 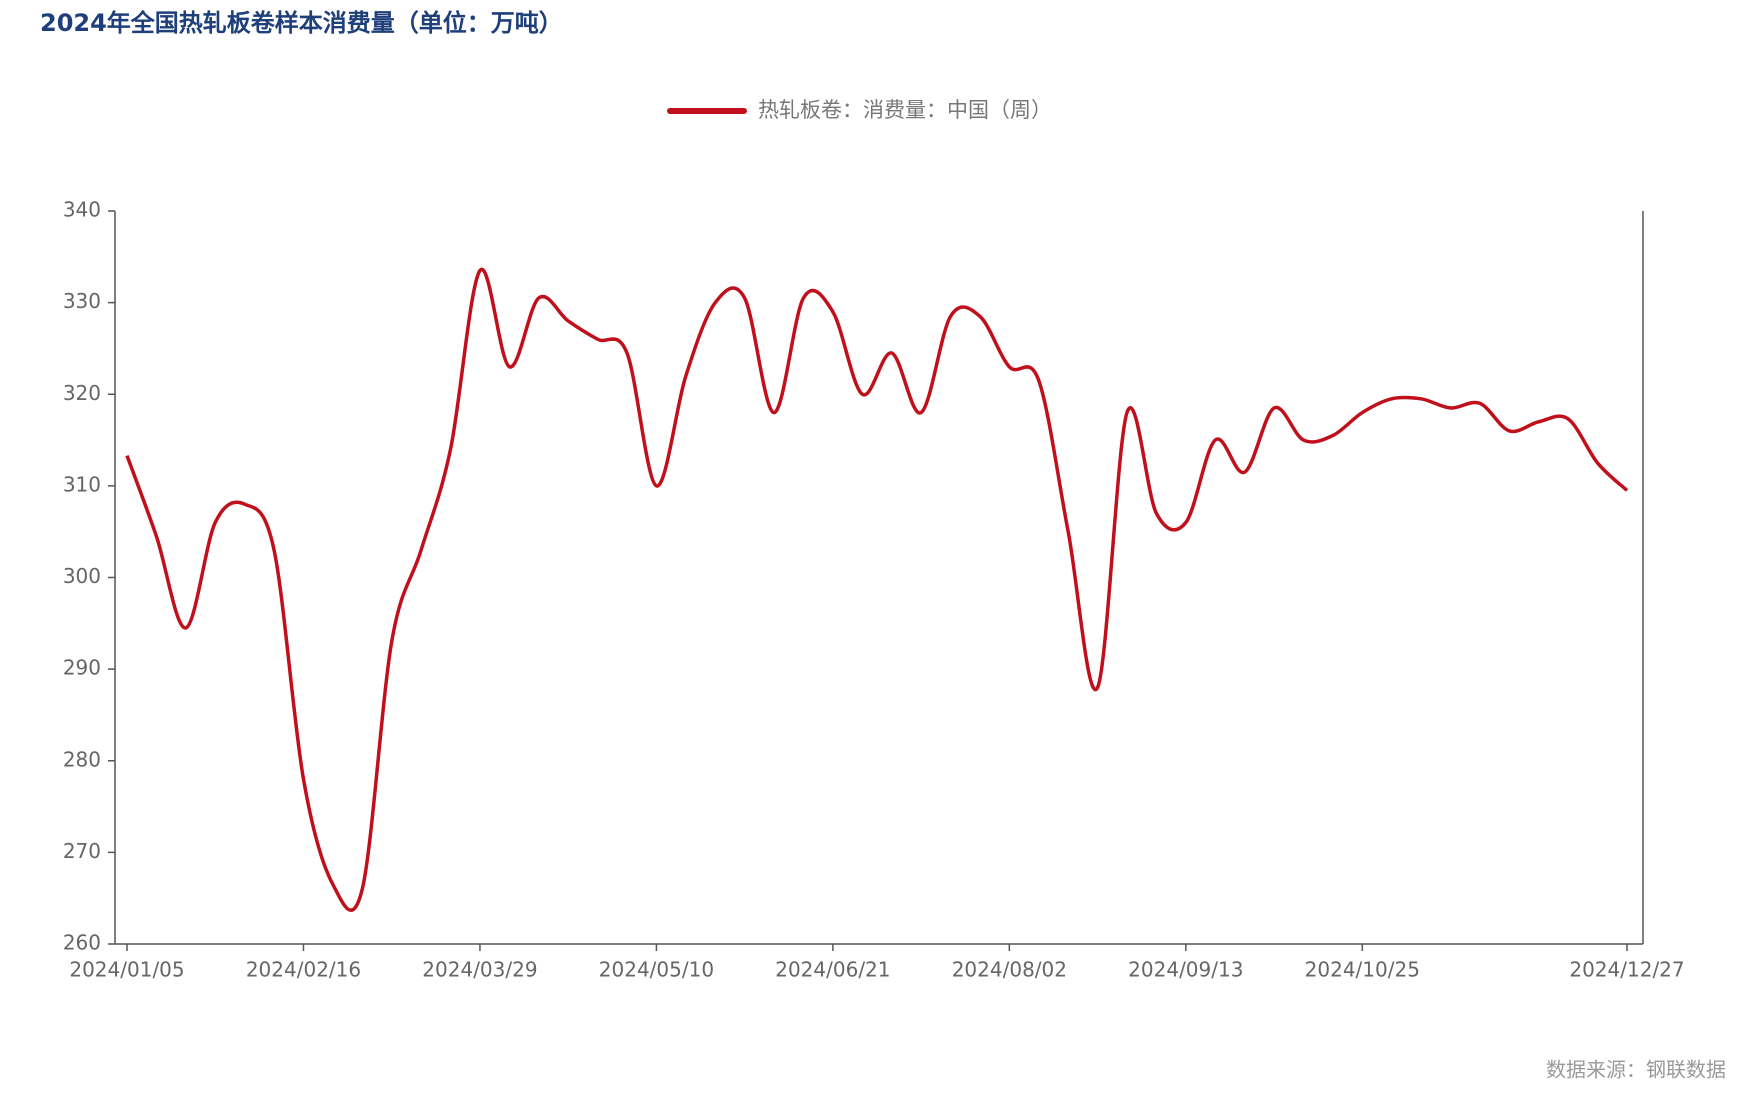 What do you see at coordinates (82, 393) in the screenshot?
I see `y-tick-label: 320` at bounding box center [82, 393].